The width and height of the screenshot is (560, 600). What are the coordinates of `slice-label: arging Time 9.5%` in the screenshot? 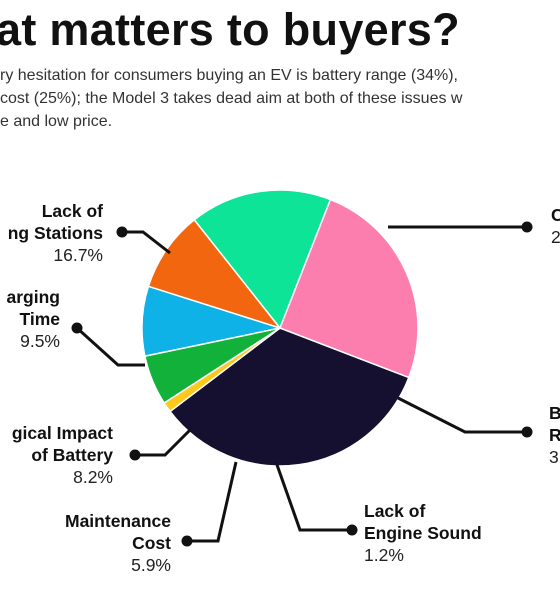 It's located at (33, 319).